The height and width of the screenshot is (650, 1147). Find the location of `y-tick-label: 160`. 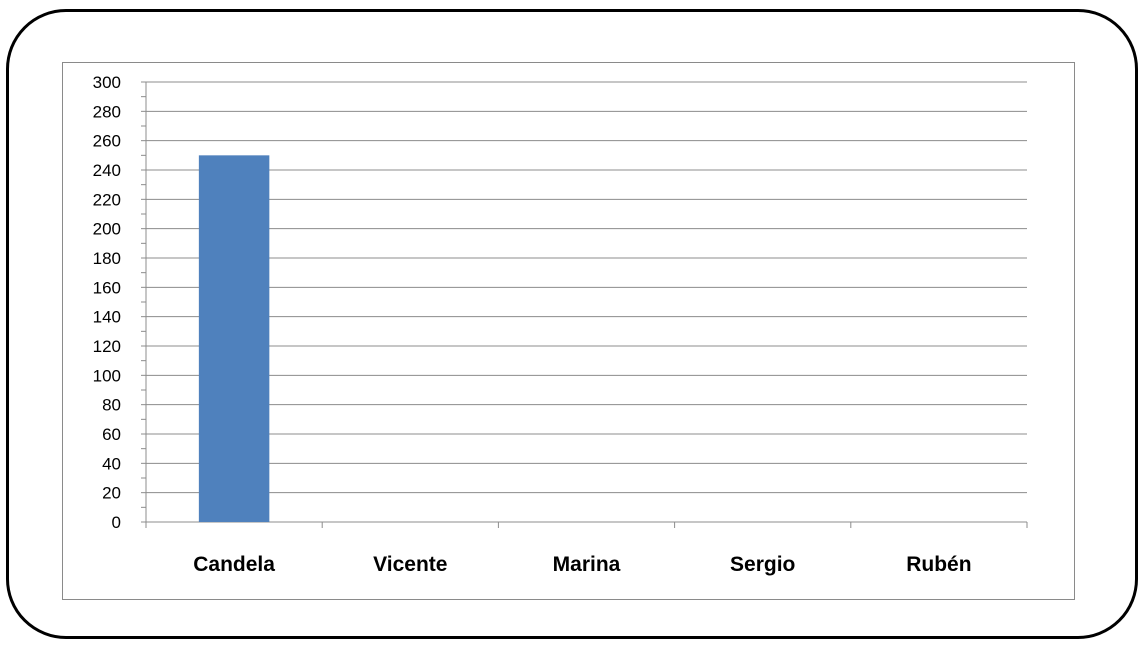

y-tick-label: 160 is located at coordinates (107, 287).